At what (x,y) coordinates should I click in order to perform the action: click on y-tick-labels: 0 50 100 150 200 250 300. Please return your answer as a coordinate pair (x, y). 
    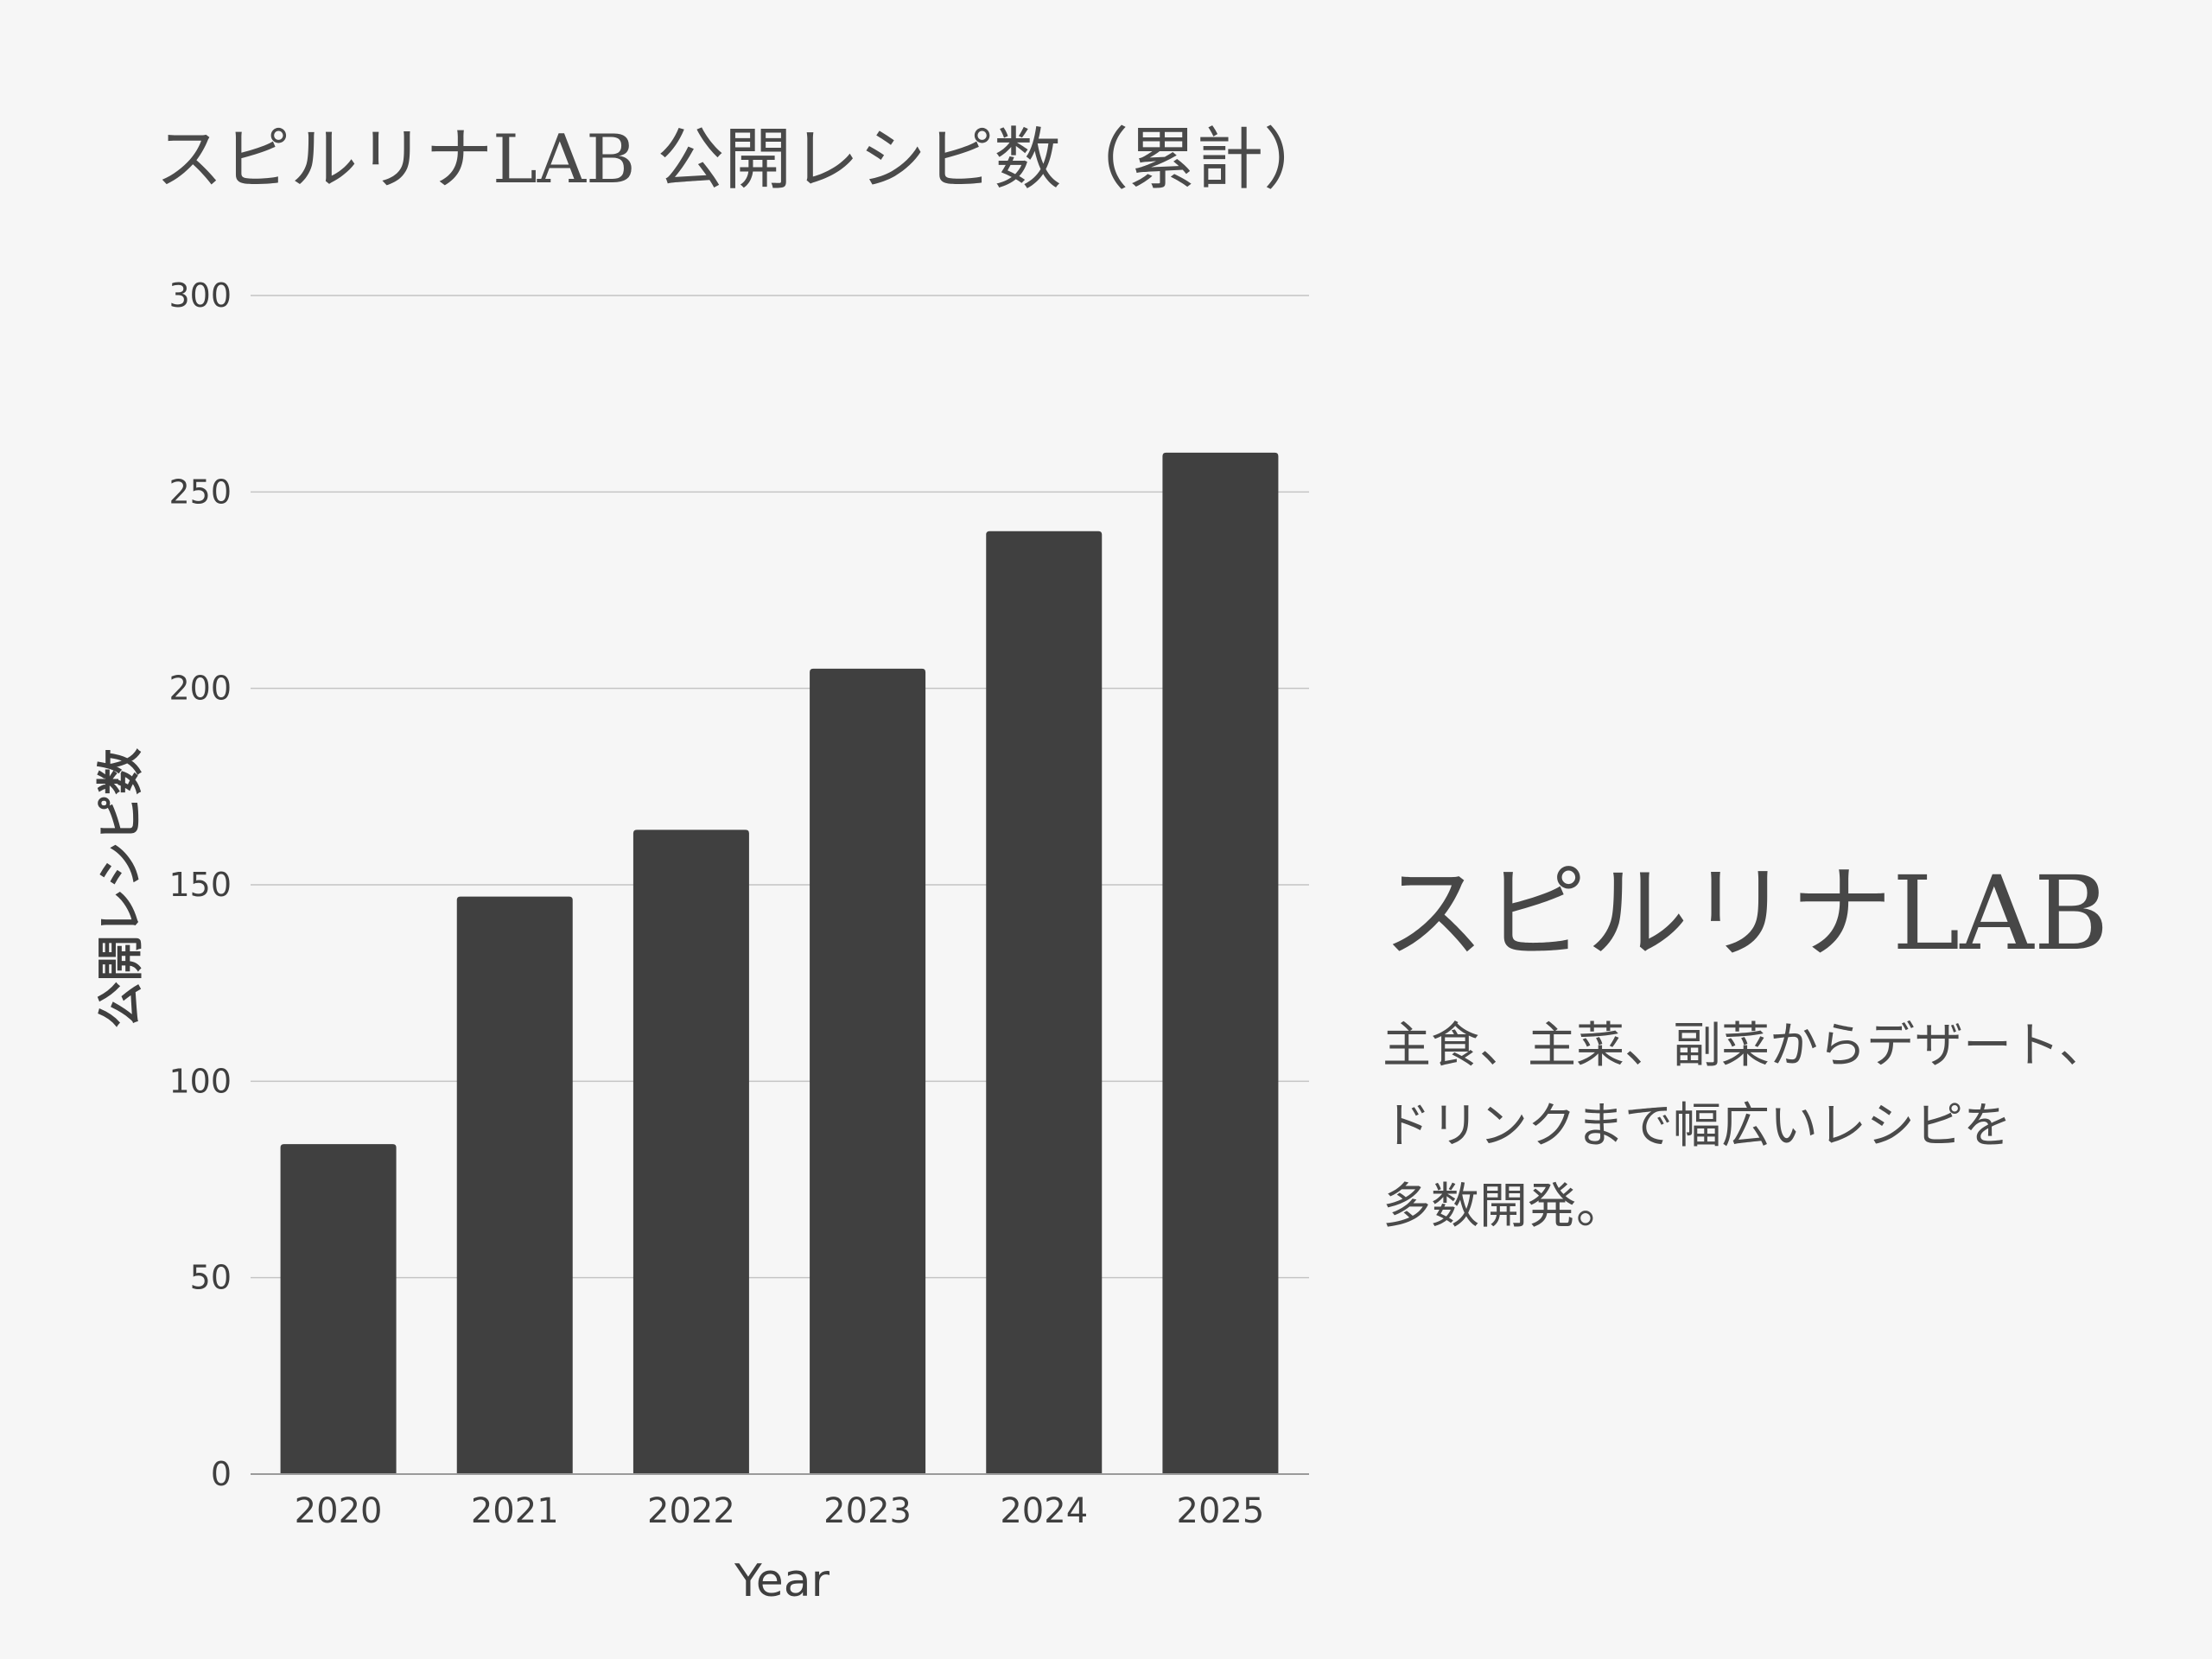
    Looking at the image, I should click on (200, 884).